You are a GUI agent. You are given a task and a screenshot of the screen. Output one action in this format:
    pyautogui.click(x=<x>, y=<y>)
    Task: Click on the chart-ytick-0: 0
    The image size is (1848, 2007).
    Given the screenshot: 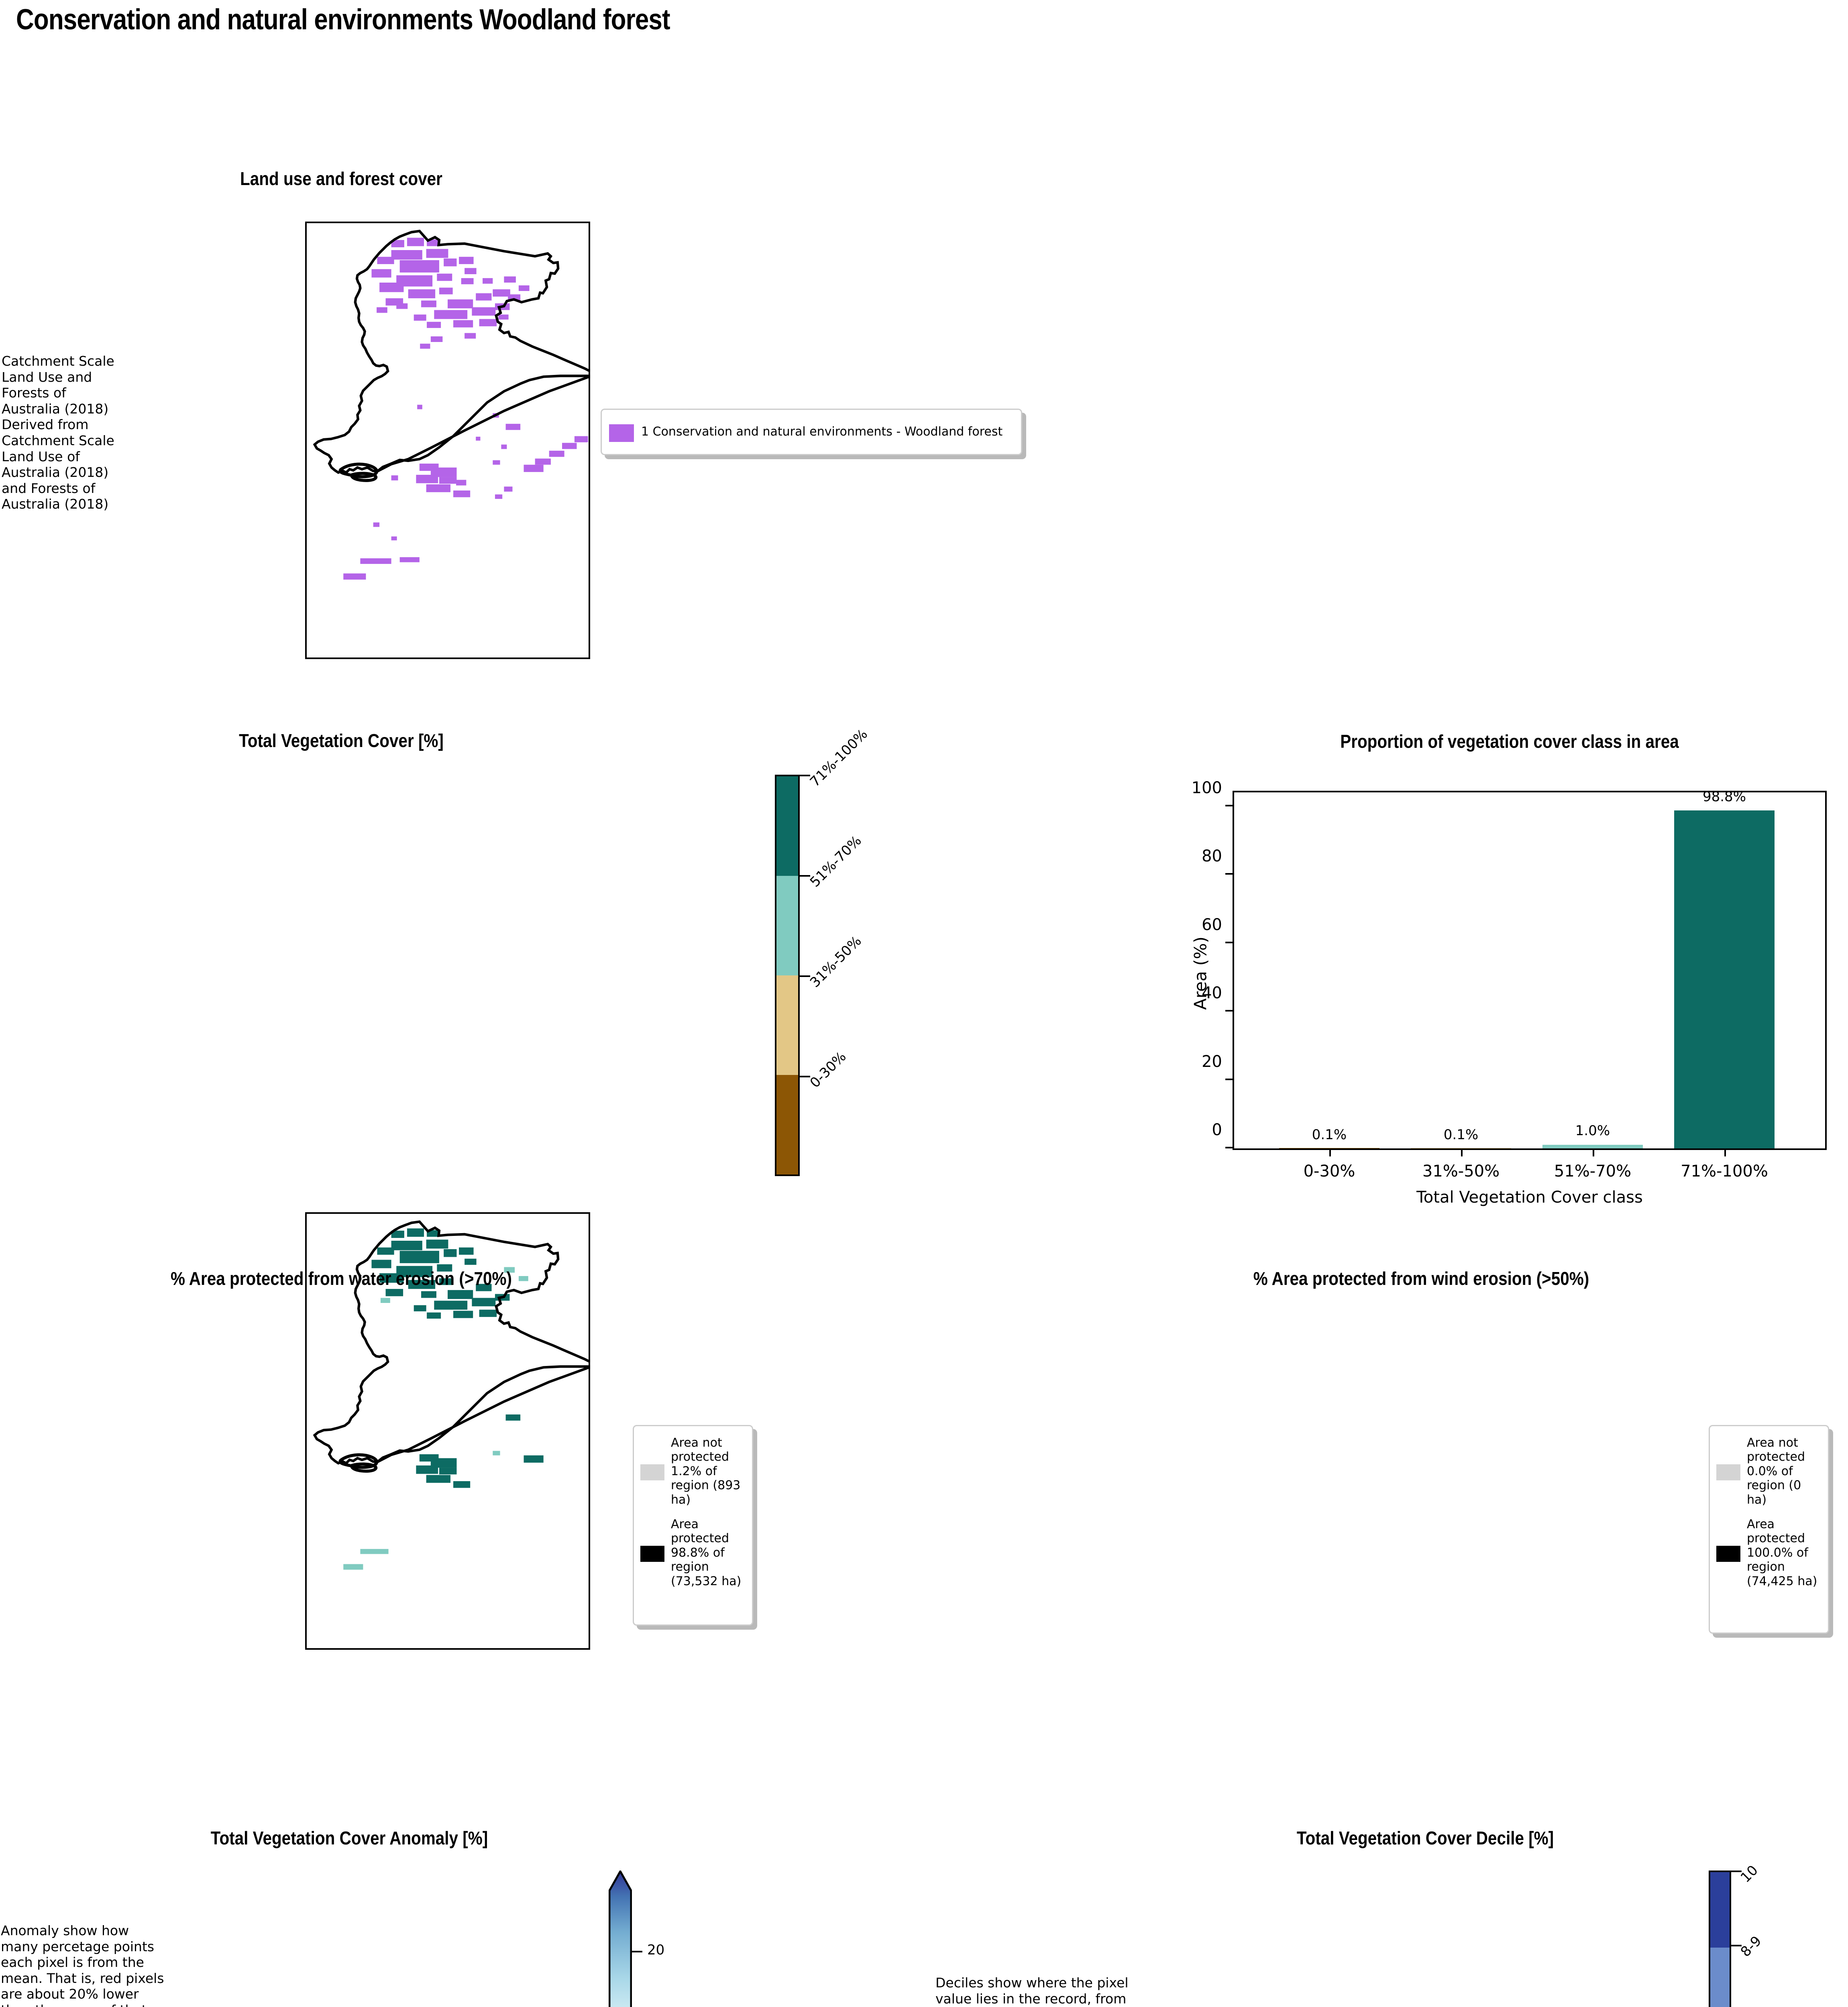 What is the action you would take?
    pyautogui.click(x=1217, y=1130)
    